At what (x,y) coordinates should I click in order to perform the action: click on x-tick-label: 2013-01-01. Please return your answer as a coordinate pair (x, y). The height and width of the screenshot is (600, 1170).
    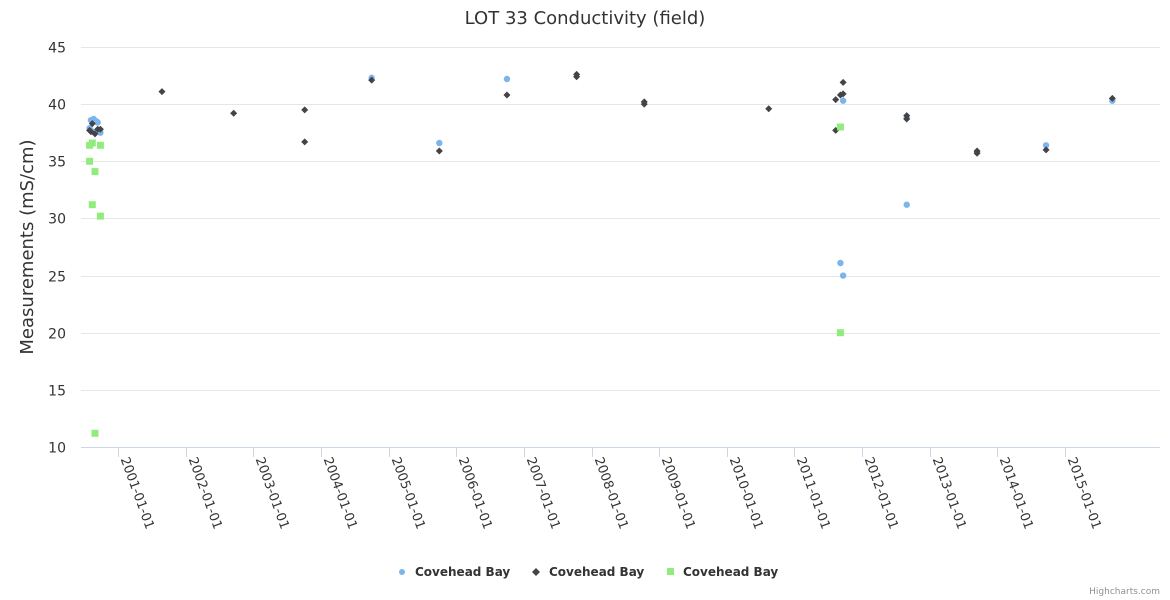
    Looking at the image, I should click on (949, 493).